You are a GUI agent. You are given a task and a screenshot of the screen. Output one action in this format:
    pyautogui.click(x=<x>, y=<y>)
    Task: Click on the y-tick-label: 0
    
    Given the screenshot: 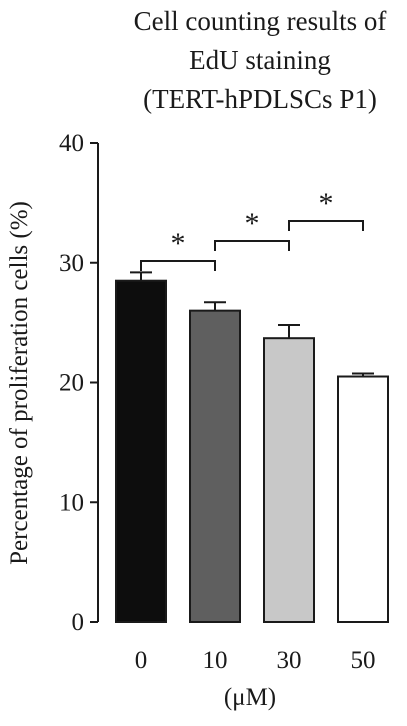 What is the action you would take?
    pyautogui.click(x=78, y=622)
    